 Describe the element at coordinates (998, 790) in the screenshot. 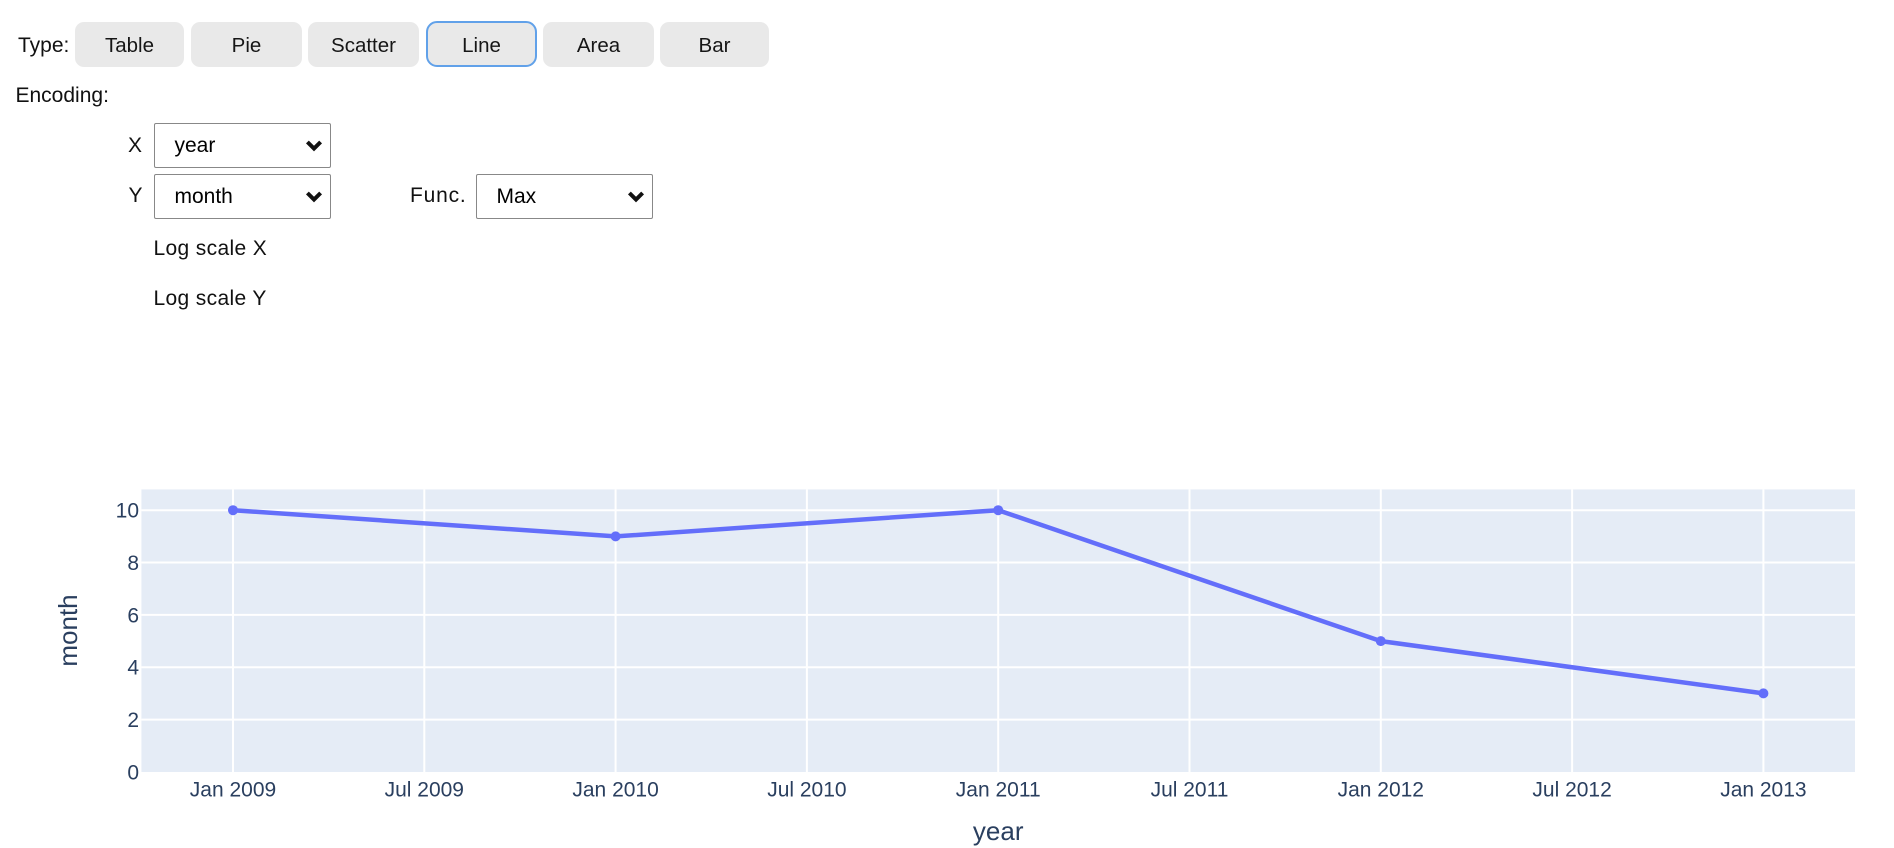

I see `svg-text: Jan 2011` at that location.